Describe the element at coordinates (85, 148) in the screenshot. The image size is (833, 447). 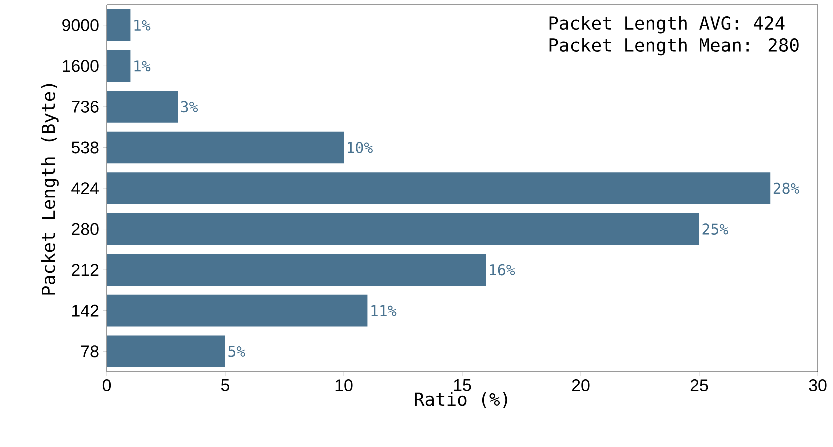
I see `y-tick-label: 538` at that location.